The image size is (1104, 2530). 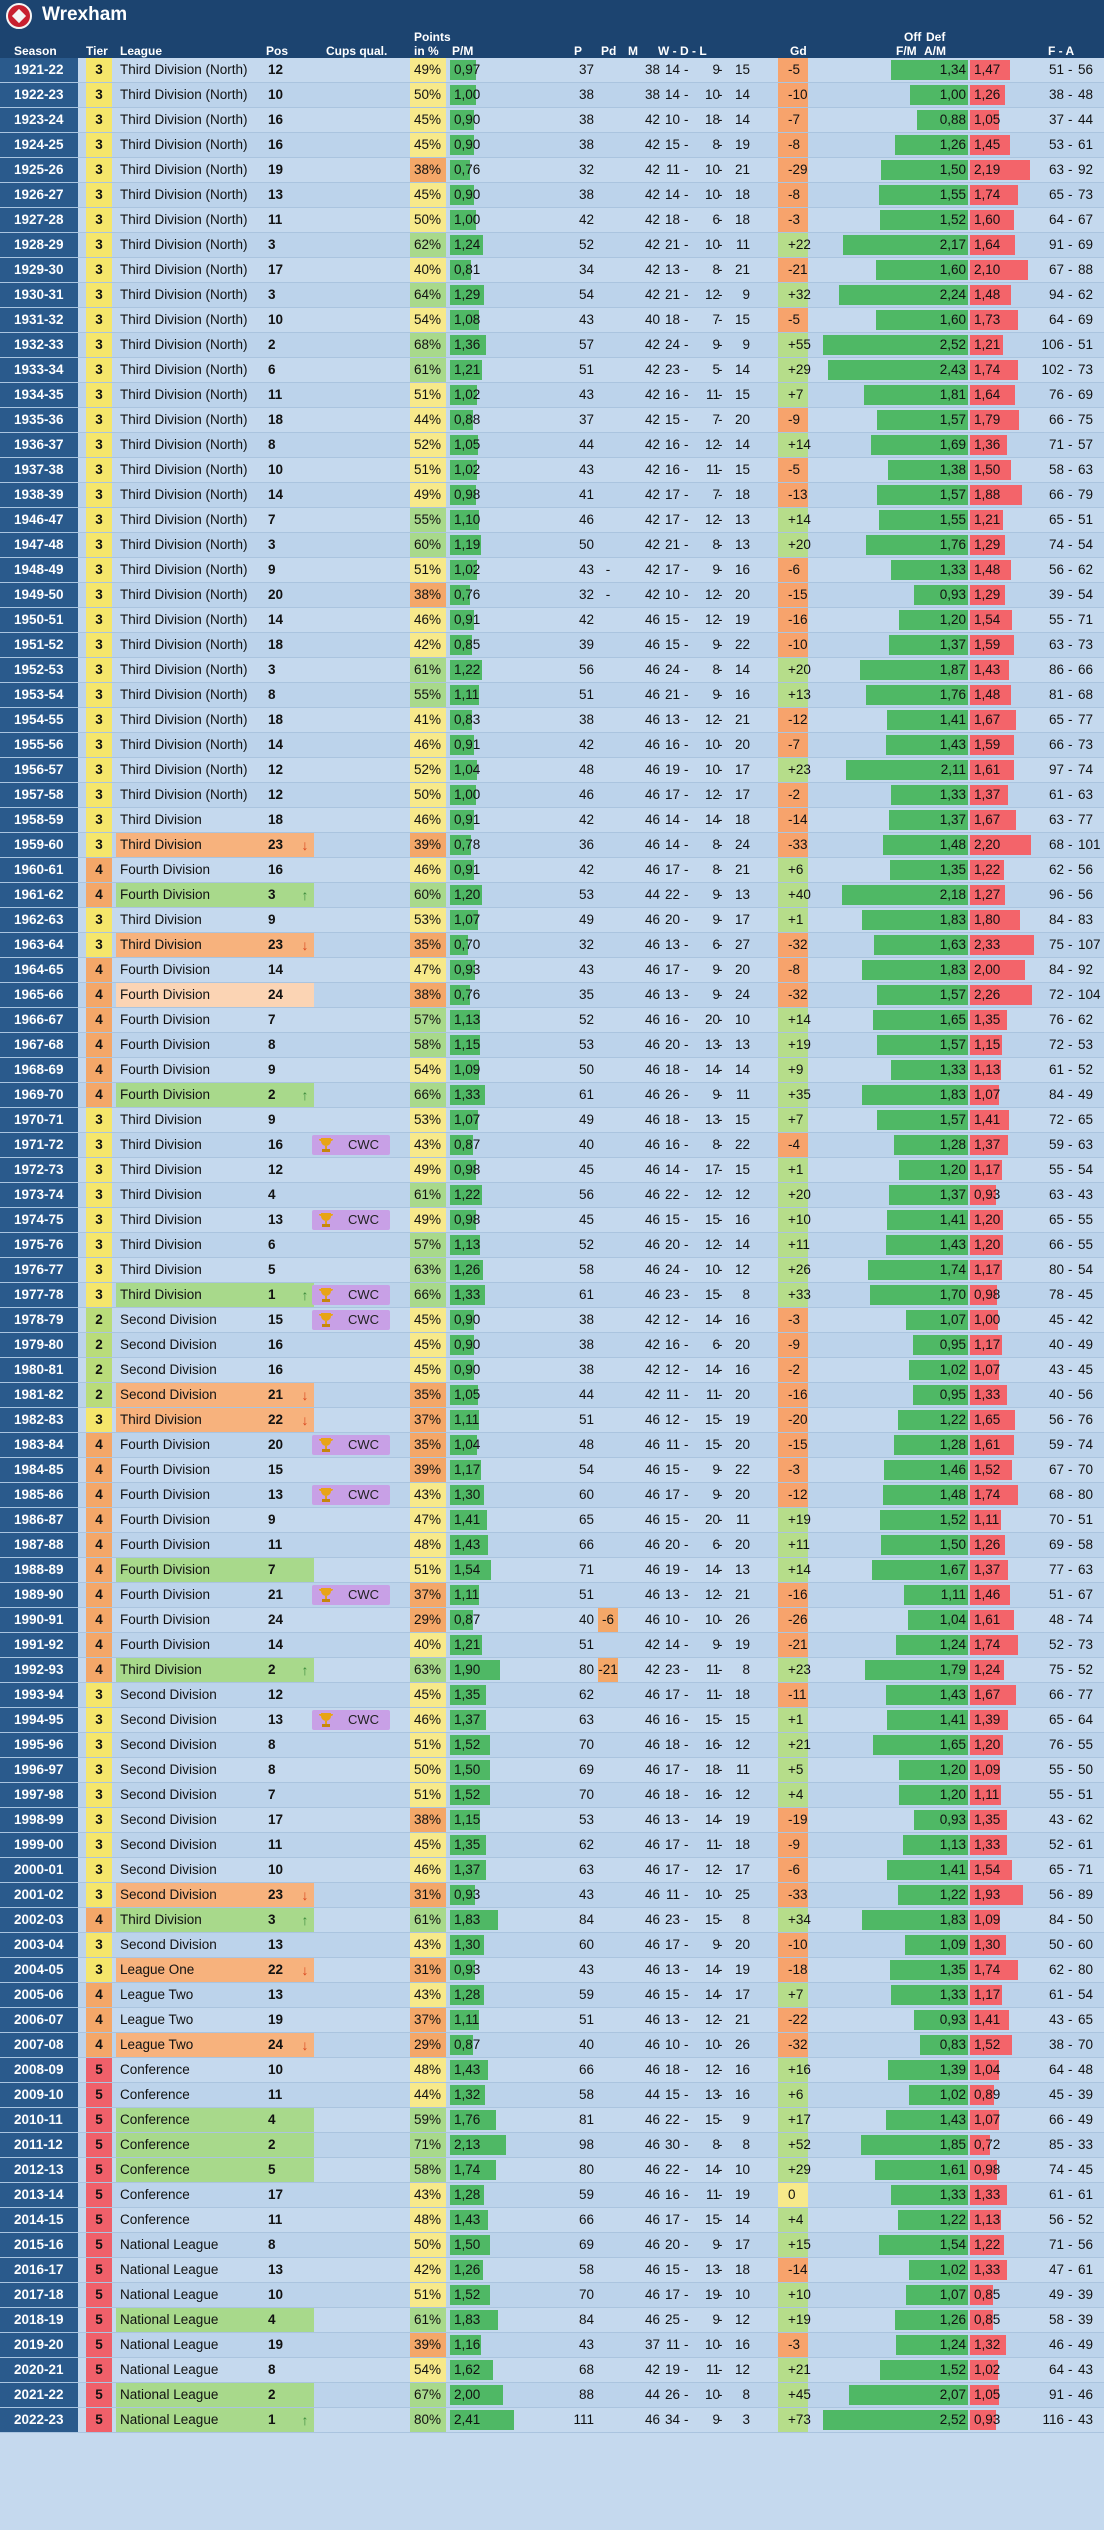 What do you see at coordinates (99, 2420) in the screenshot?
I see `tier-cell: 5` at bounding box center [99, 2420].